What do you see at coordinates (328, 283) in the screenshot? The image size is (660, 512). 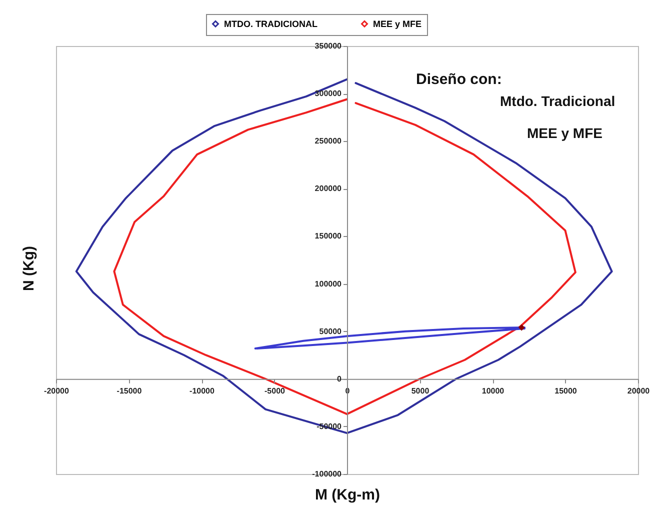 I see `y-tick-label: 100000` at bounding box center [328, 283].